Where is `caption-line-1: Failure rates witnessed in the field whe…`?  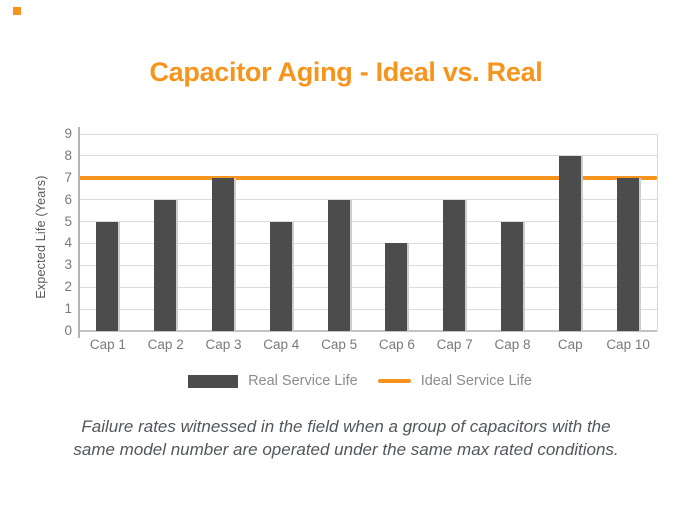
caption-line-1: Failure rates witnessed in the field whe… is located at coordinates (346, 426).